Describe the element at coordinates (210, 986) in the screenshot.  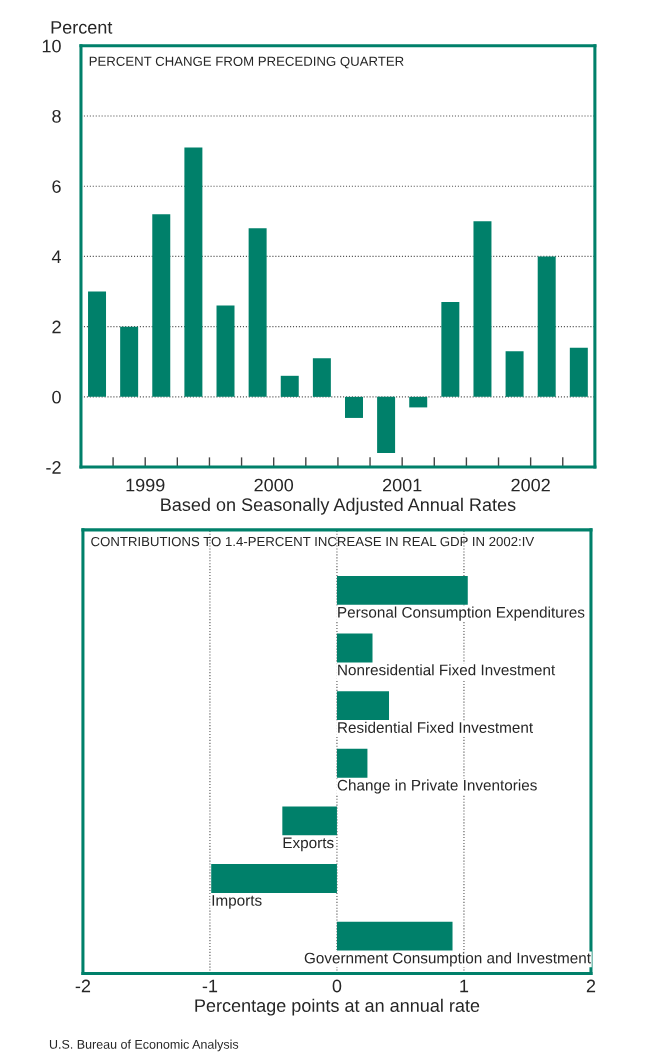
I see `x-tick-label: -1` at that location.